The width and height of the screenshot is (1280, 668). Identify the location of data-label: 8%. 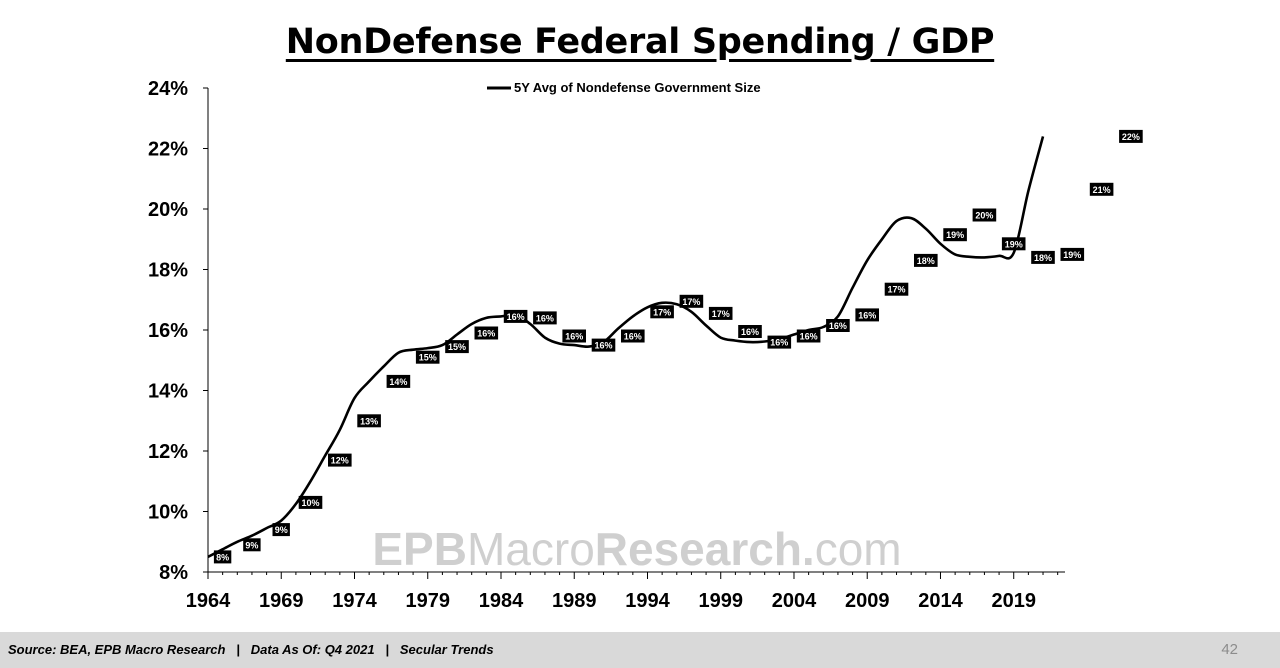
(222, 557).